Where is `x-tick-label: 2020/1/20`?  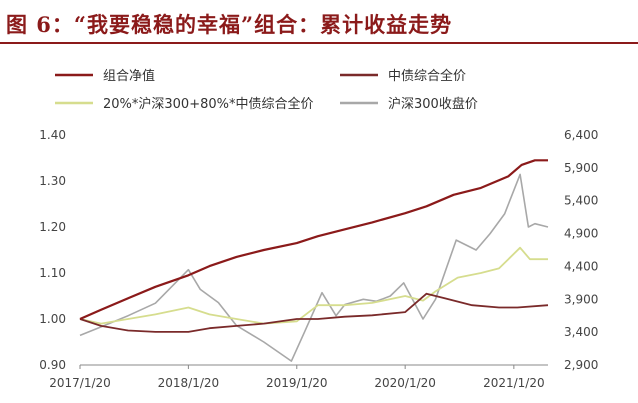
x-tick-label: 2020/1/20 is located at coordinates (405, 383).